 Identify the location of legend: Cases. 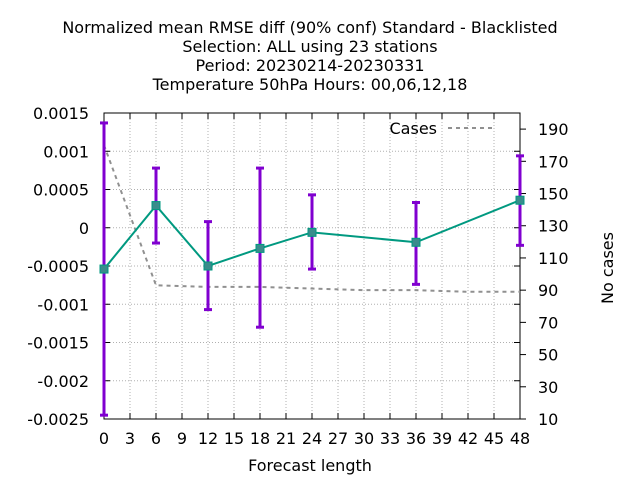
(443, 128).